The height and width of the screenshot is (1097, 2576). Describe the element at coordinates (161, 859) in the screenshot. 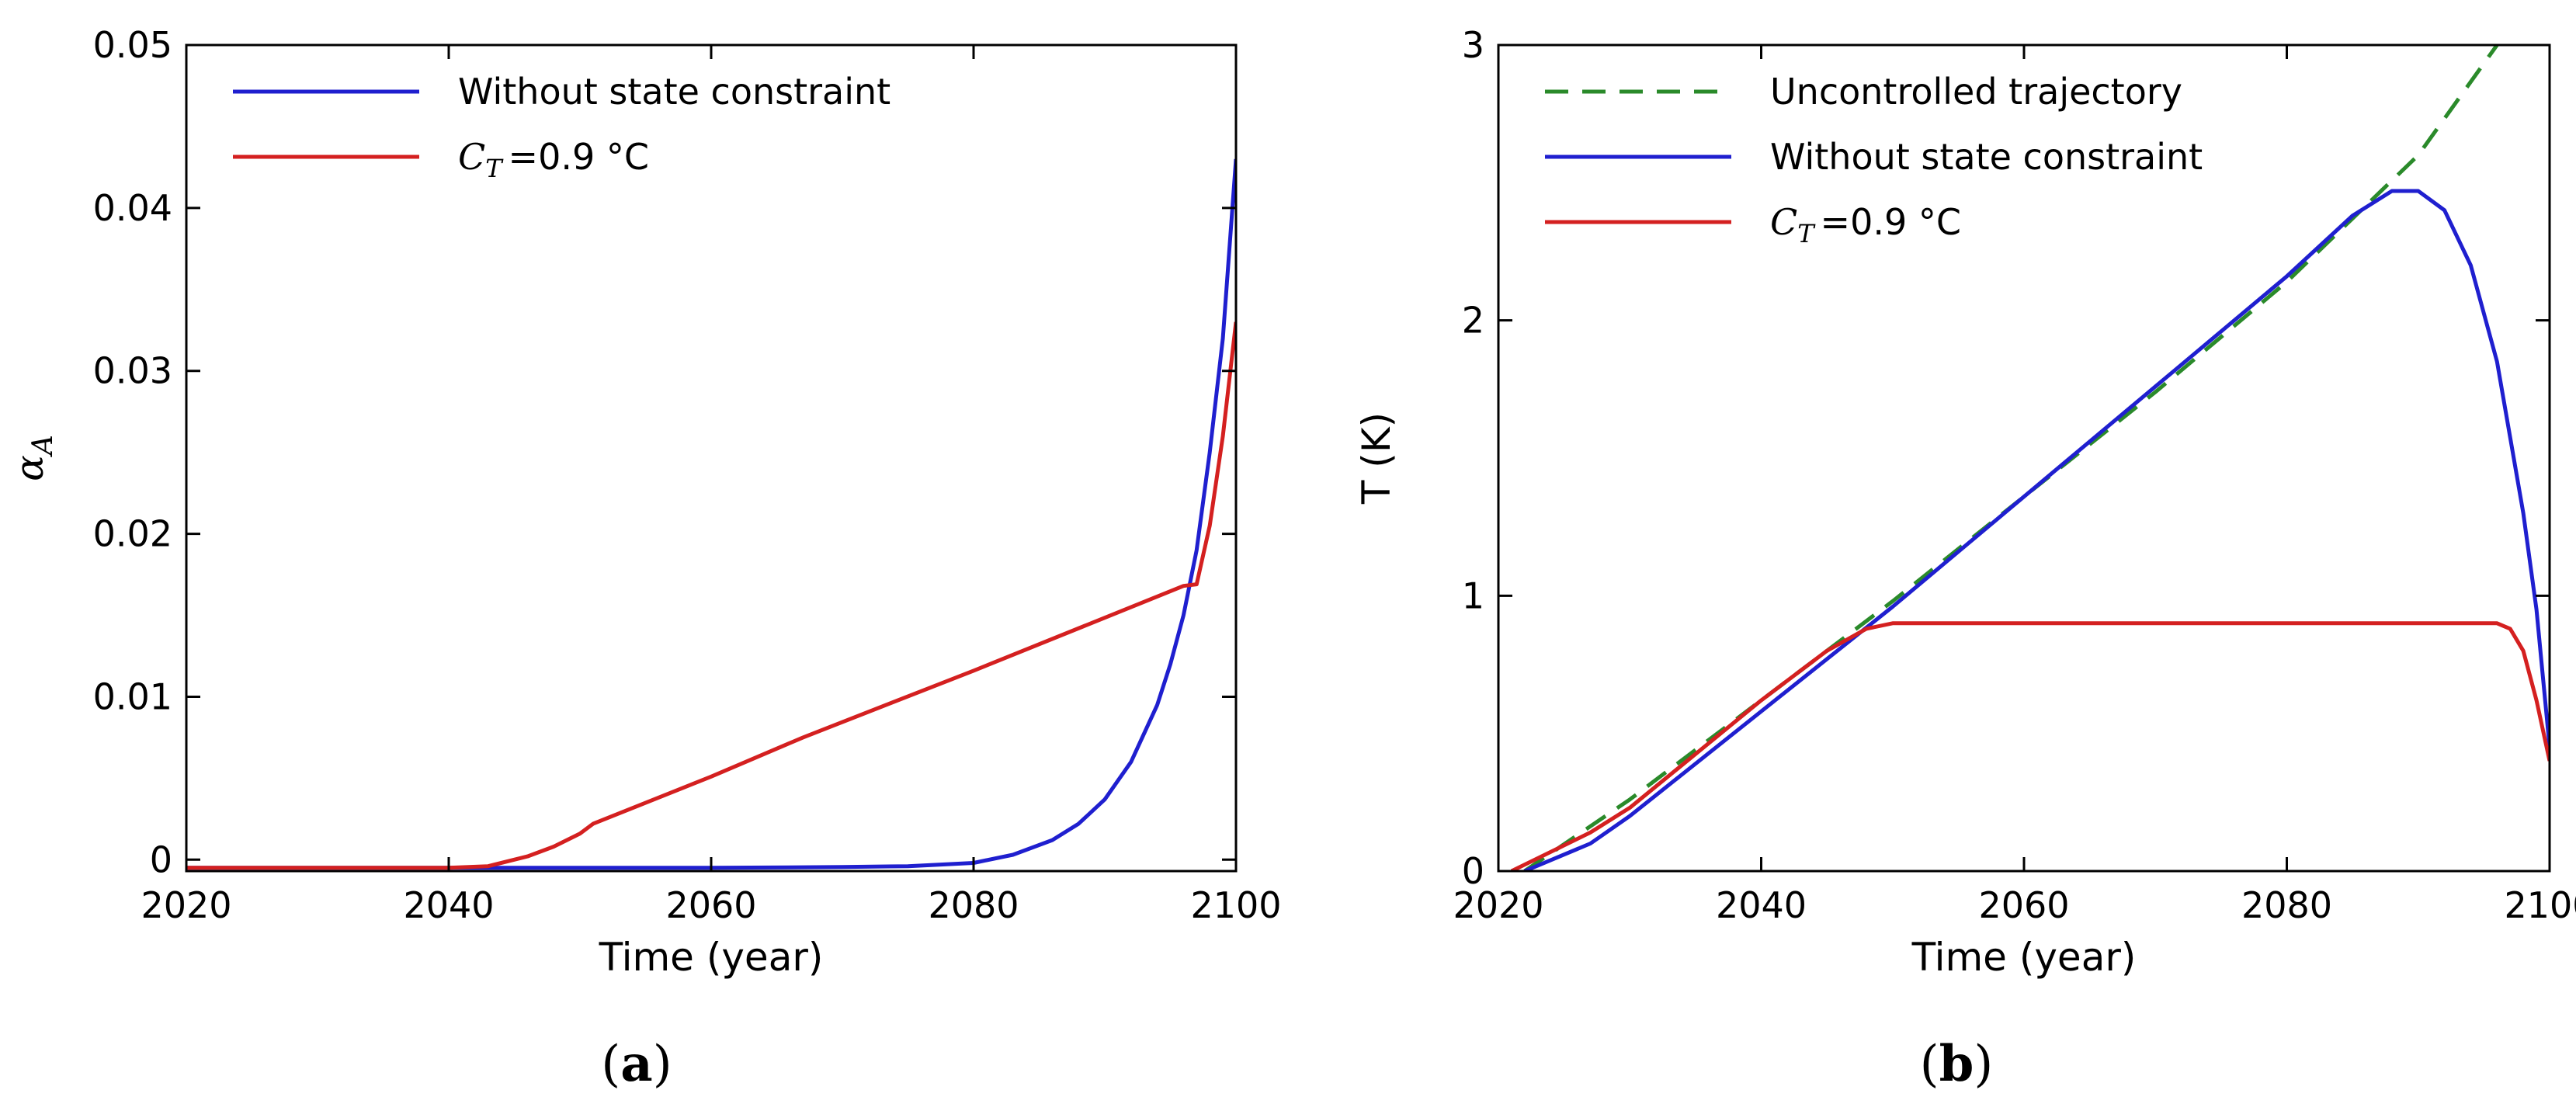

I see `y-tick-label-a-0: 0` at that location.